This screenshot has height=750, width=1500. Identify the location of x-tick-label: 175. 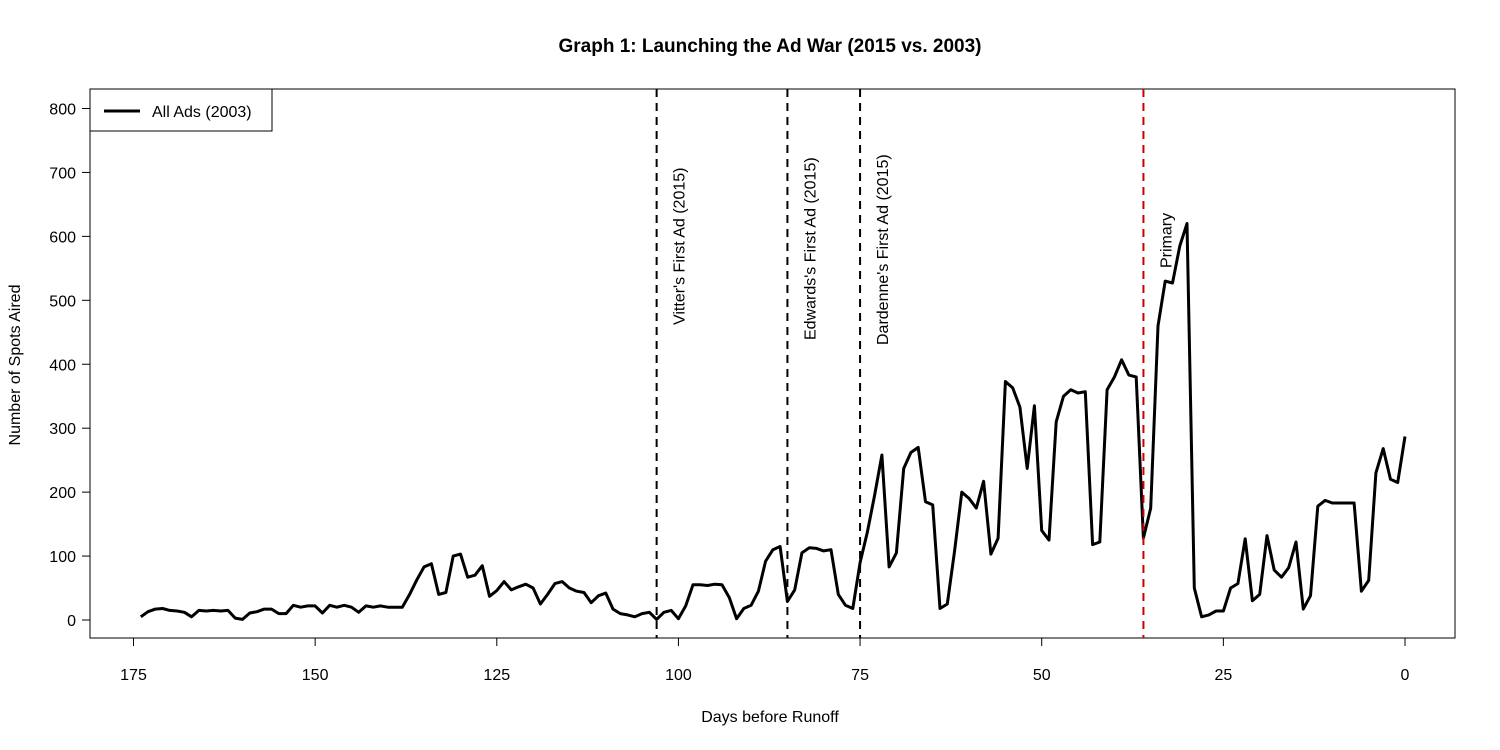
(133, 675).